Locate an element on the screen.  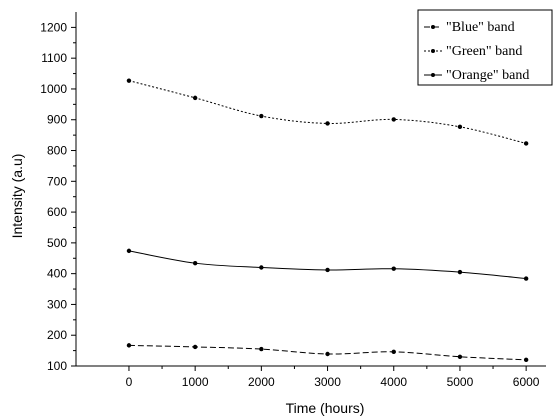
x-axis: 0 1000 2000 3000 4000 5000 6000 is located at coordinates (333, 377).